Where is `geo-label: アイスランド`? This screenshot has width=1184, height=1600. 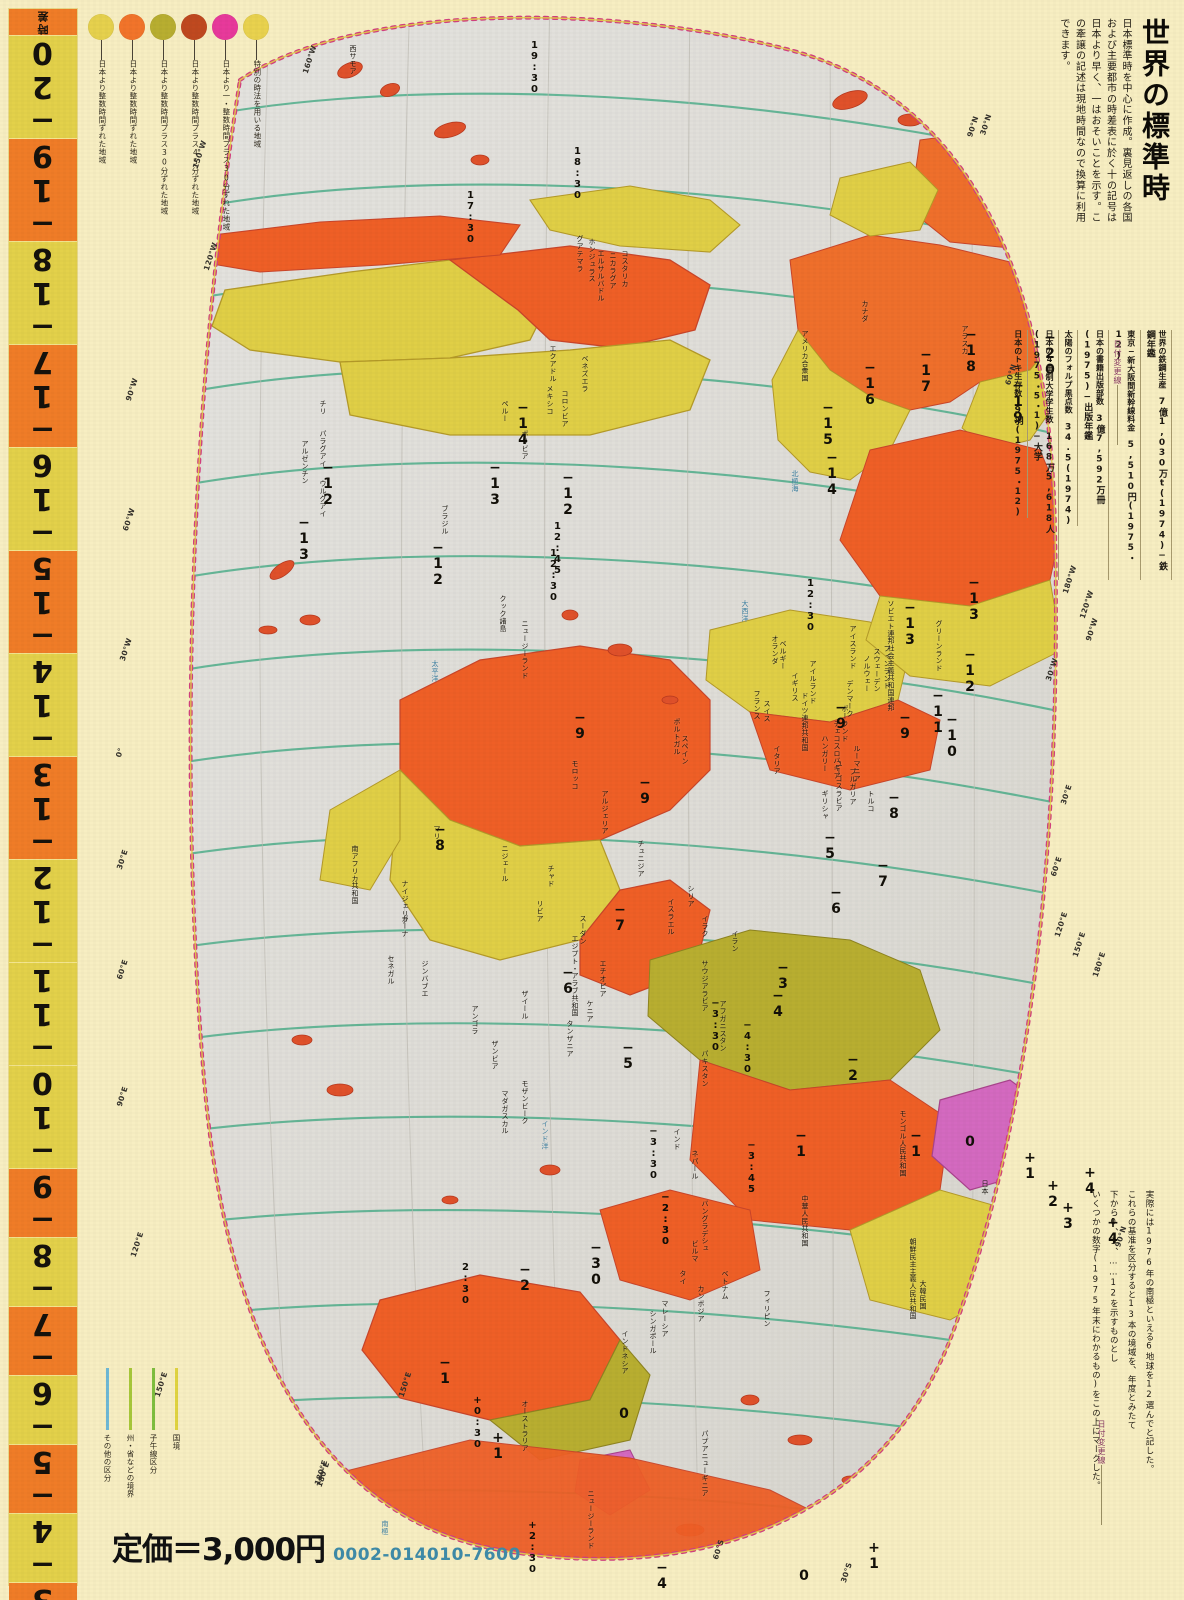 geo-label: アイスランド is located at coordinates (853, 647).